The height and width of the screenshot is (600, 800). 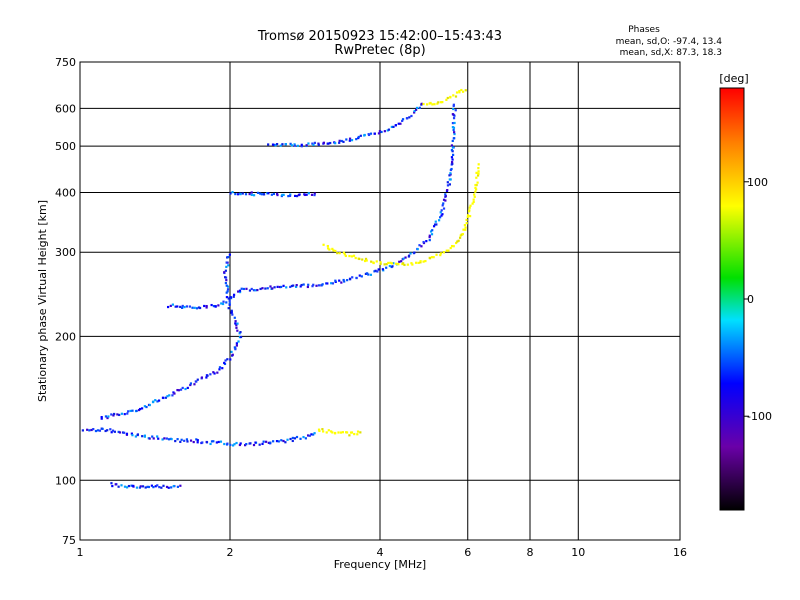 What do you see at coordinates (733, 78) in the screenshot?
I see `colorbar-label: [deg]` at bounding box center [733, 78].